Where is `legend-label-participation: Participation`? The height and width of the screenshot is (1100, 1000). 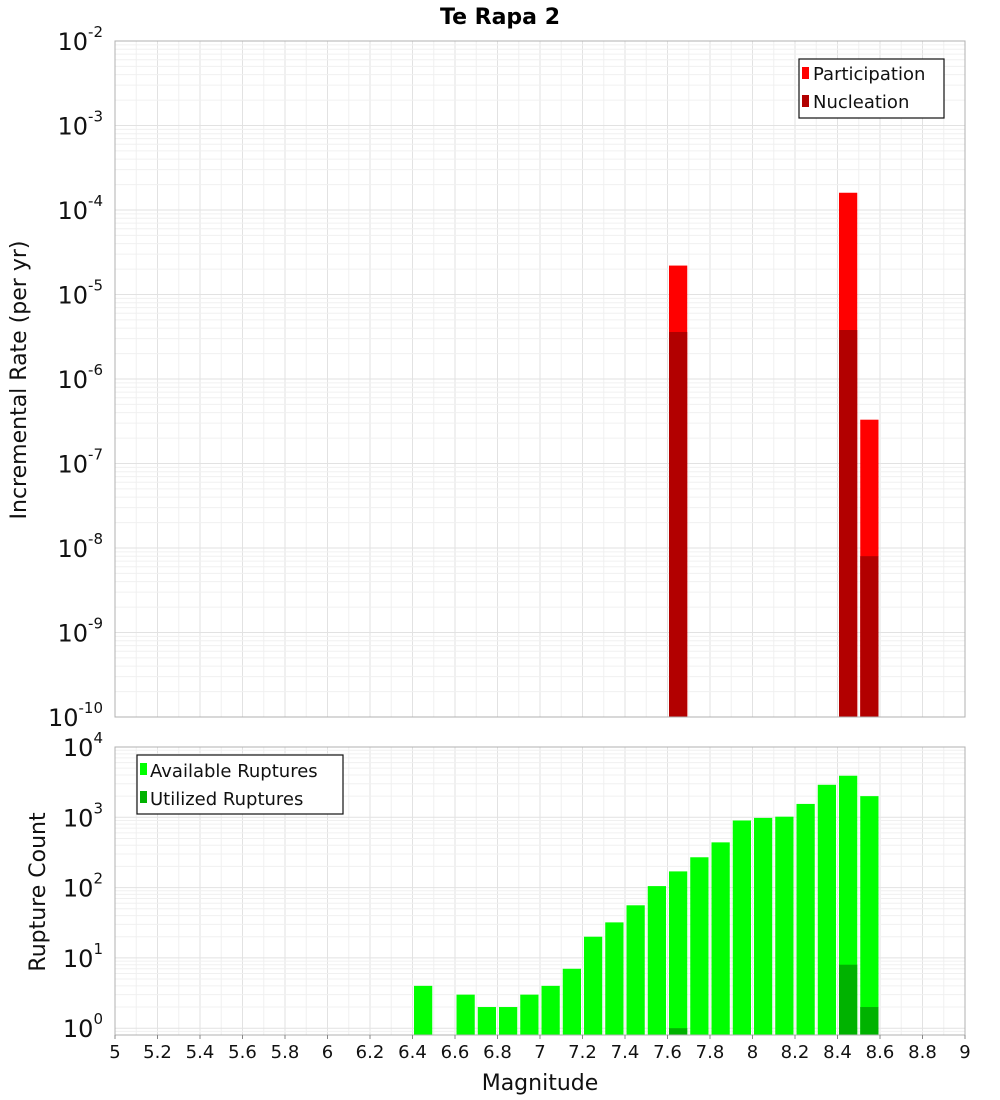 legend-label-participation: Participation is located at coordinates (869, 74).